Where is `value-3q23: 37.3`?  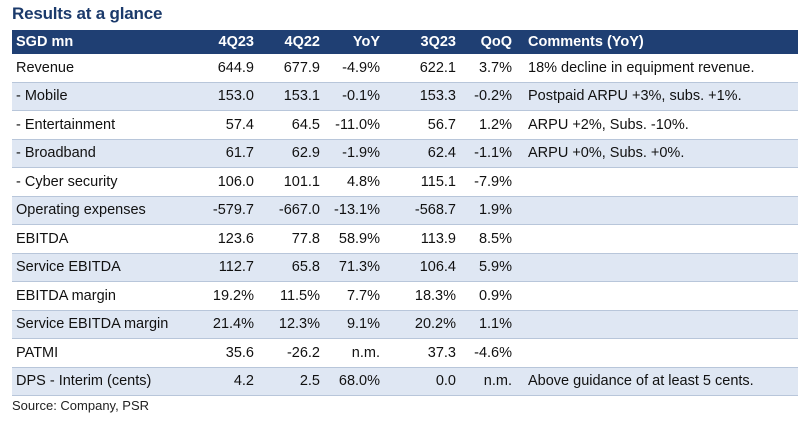
value-3q23: 37.3 is located at coordinates (441, 352).